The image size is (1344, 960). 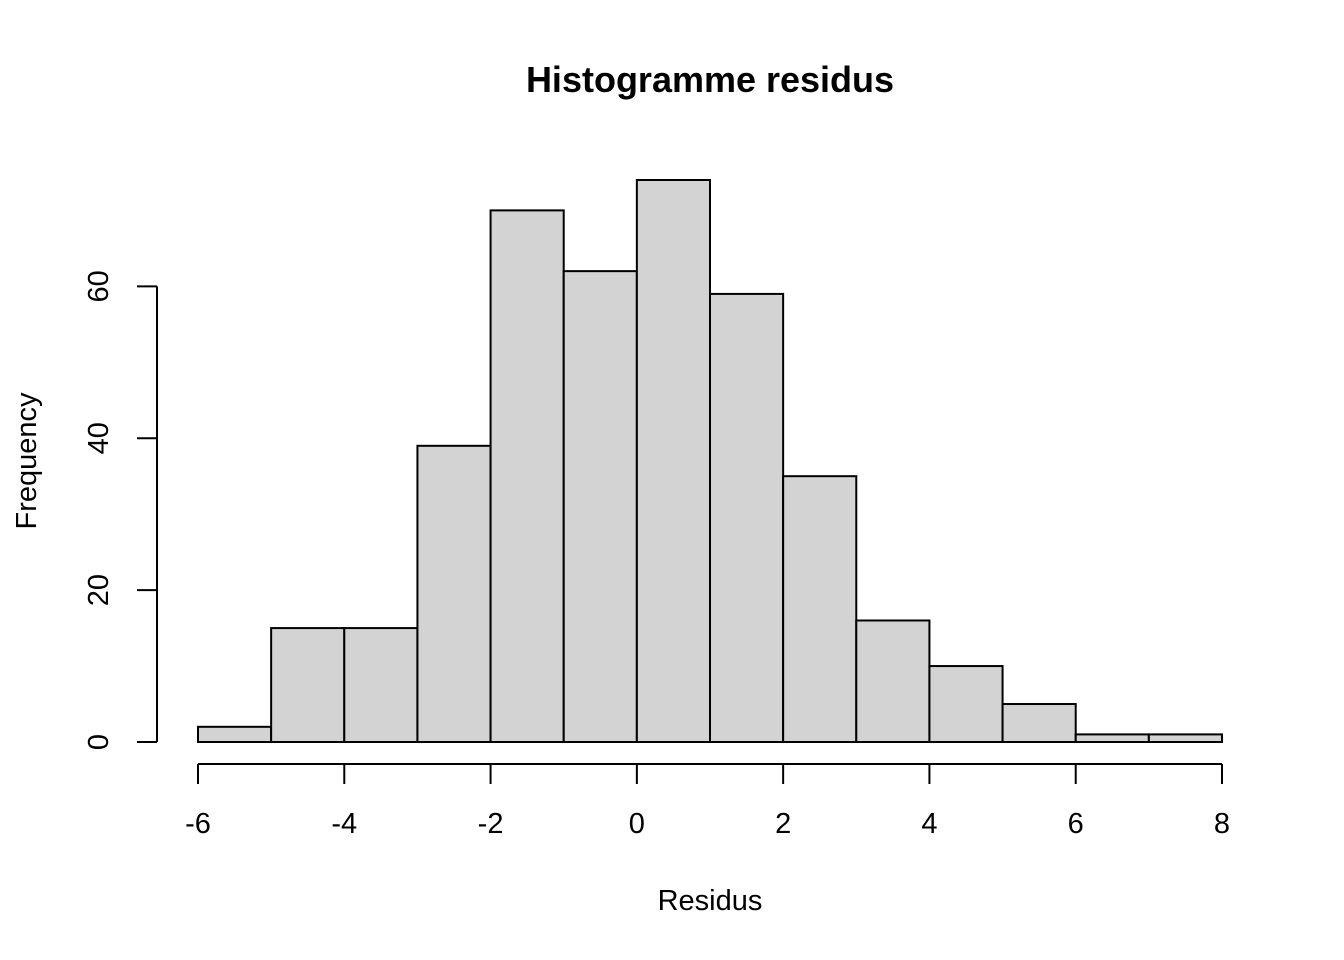 What do you see at coordinates (1222, 824) in the screenshot?
I see `x-tick-label: 8` at bounding box center [1222, 824].